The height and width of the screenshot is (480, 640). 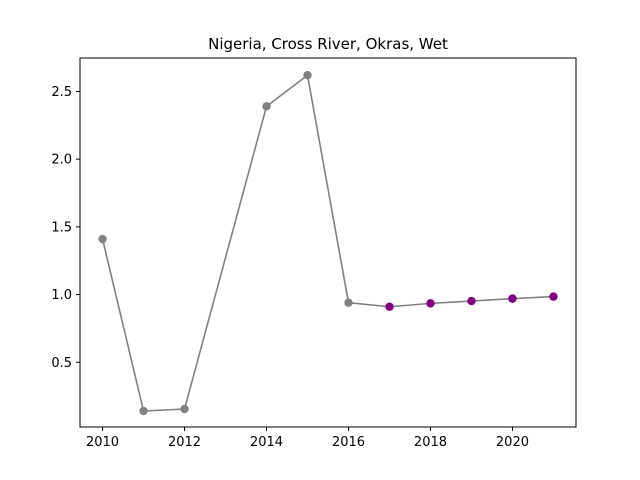 What do you see at coordinates (266, 442) in the screenshot?
I see `x-tick-label: 2014` at bounding box center [266, 442].